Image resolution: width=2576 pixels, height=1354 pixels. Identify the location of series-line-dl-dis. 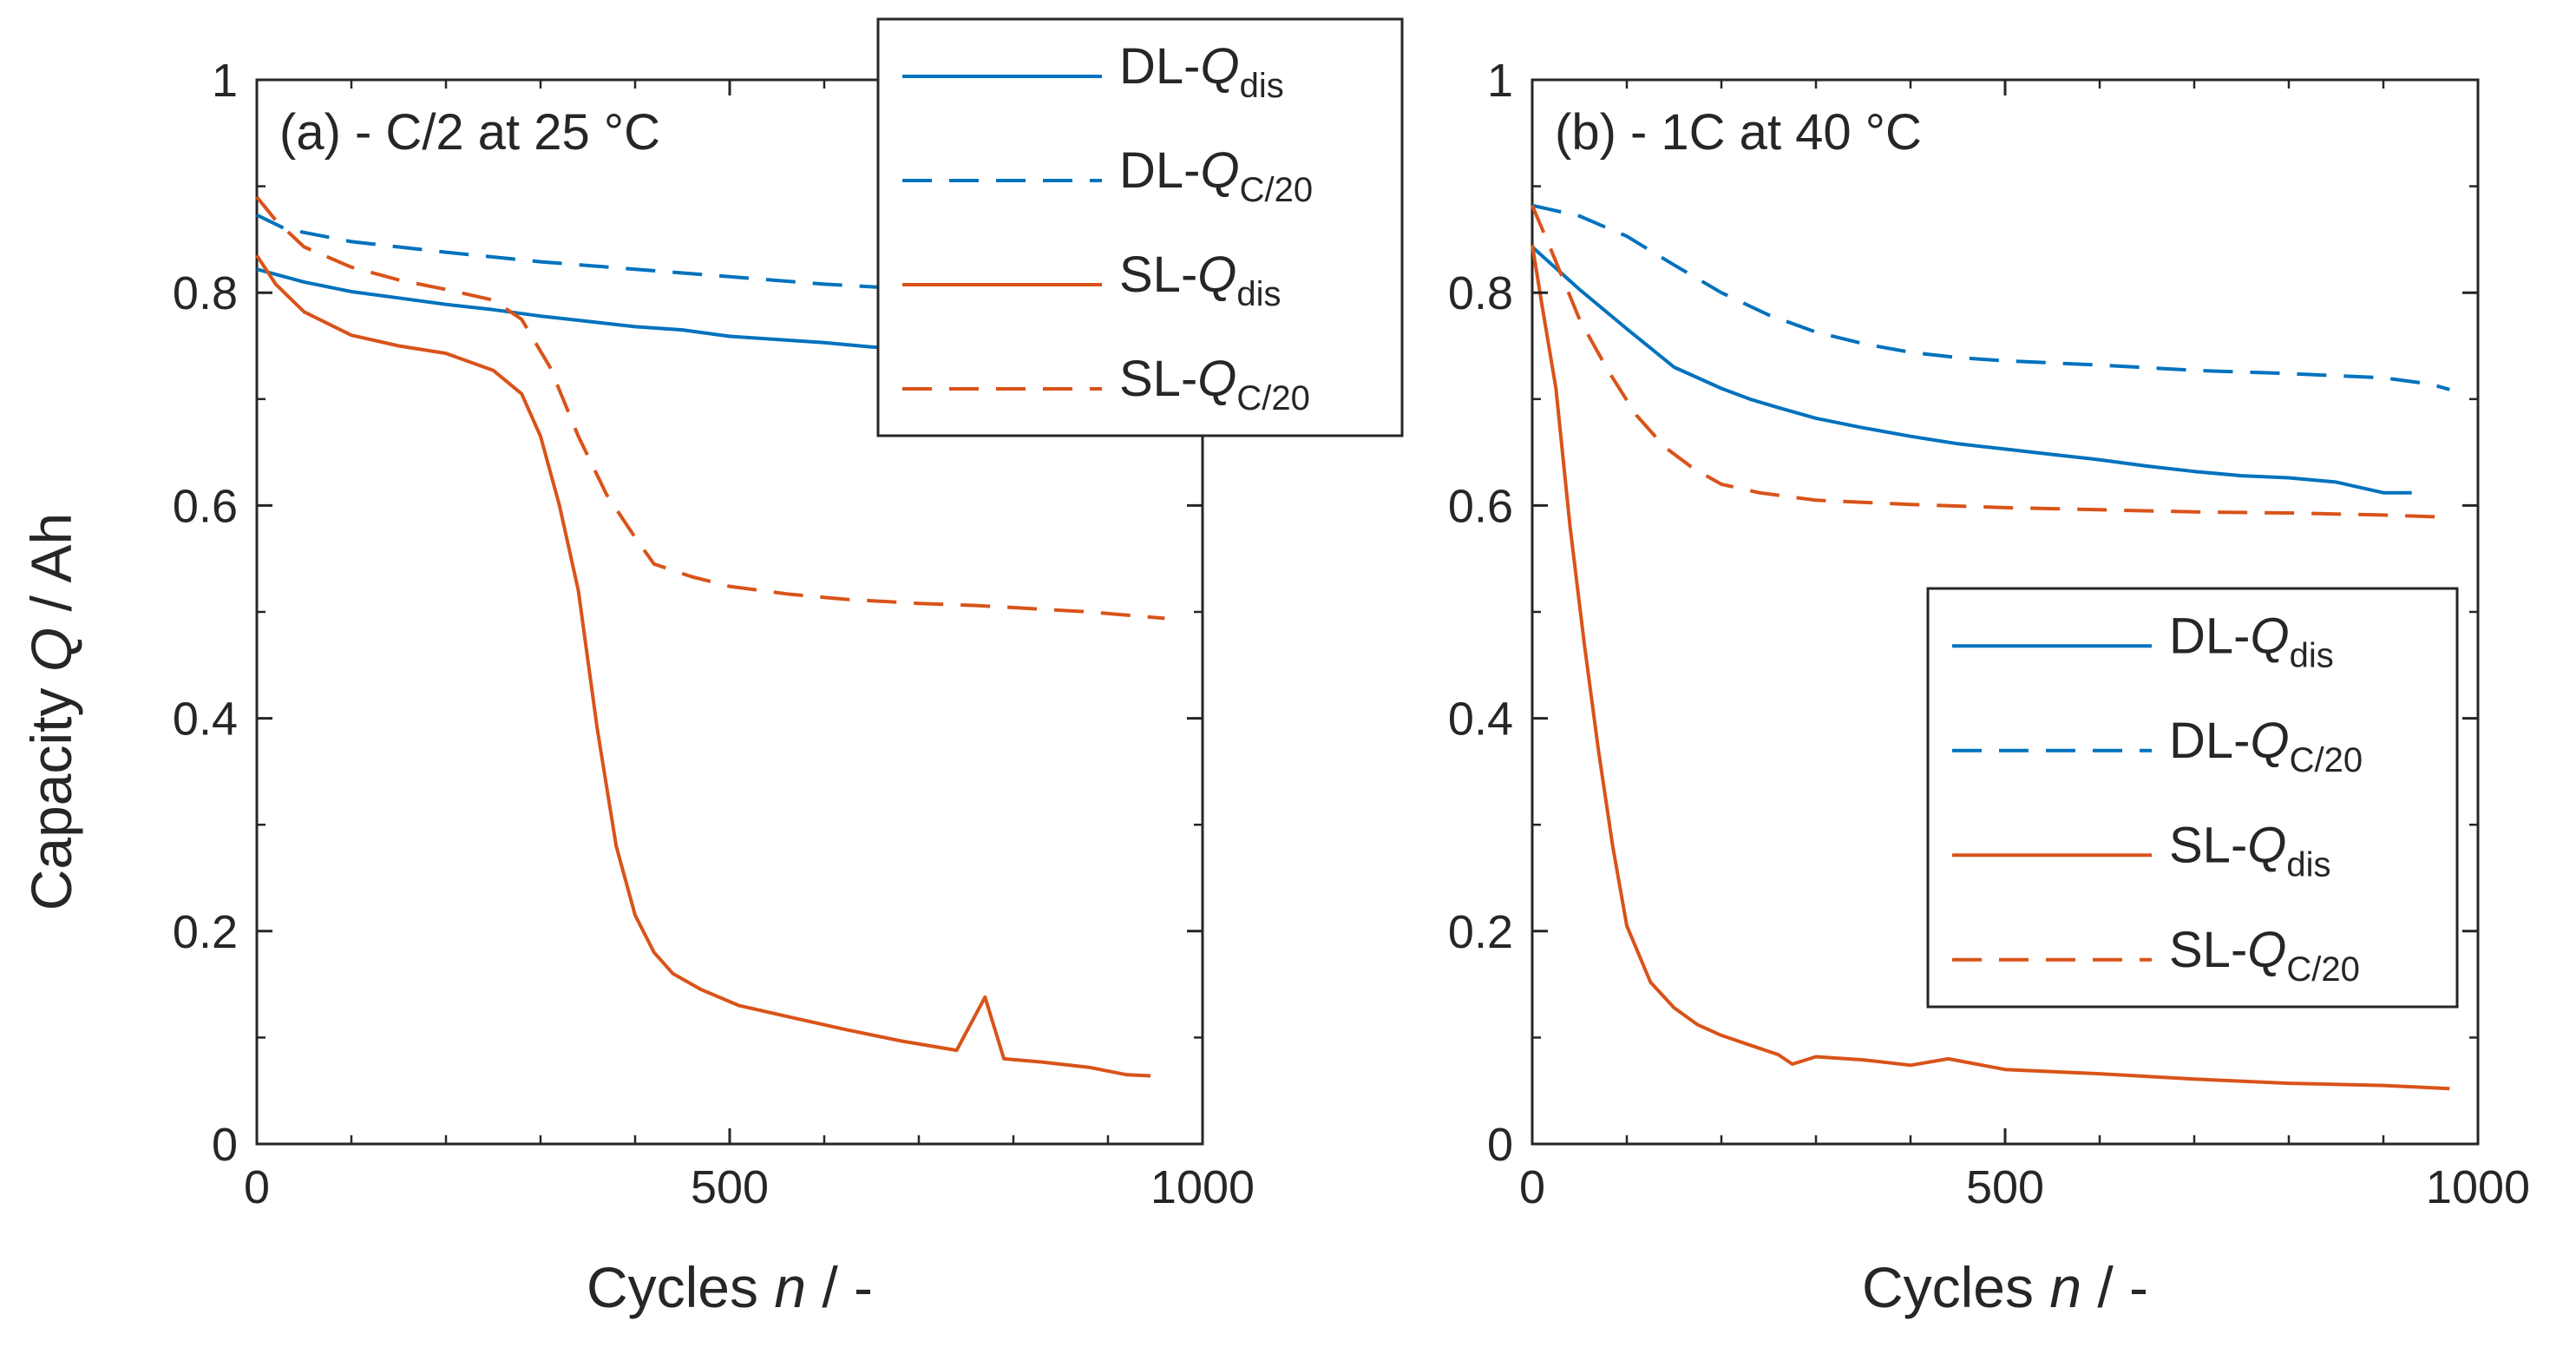
(1971, 370).